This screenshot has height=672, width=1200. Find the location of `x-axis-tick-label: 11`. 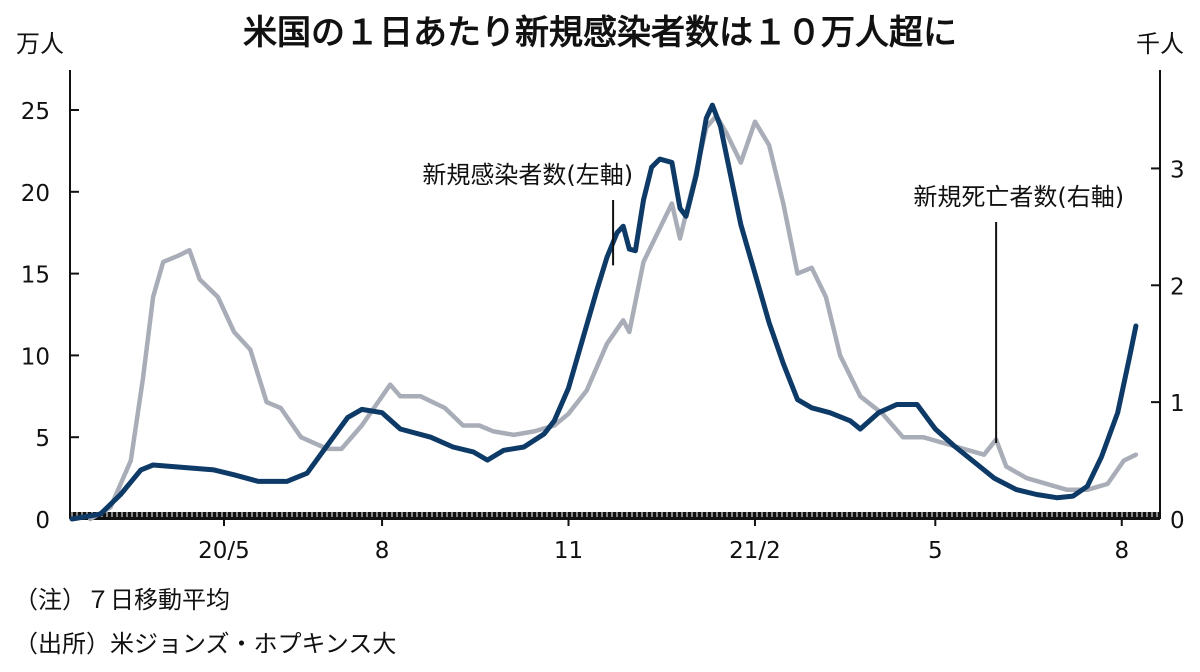

x-axis-tick-label: 11 is located at coordinates (568, 551).